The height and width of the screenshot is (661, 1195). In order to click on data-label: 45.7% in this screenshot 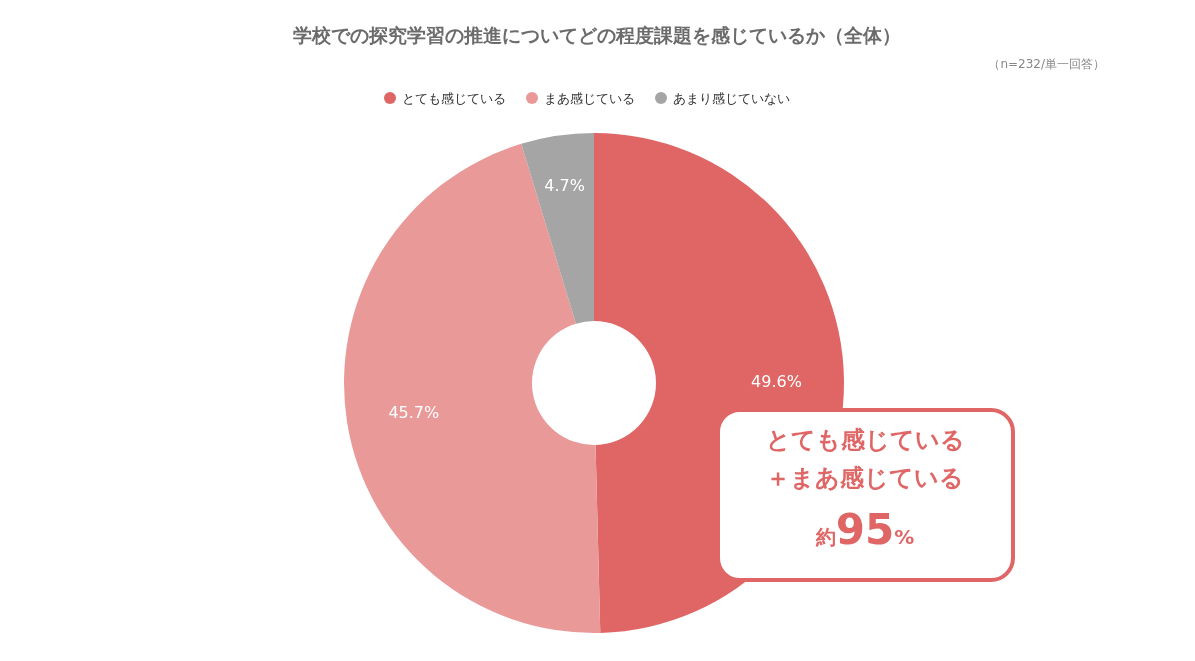, I will do `click(414, 413)`.